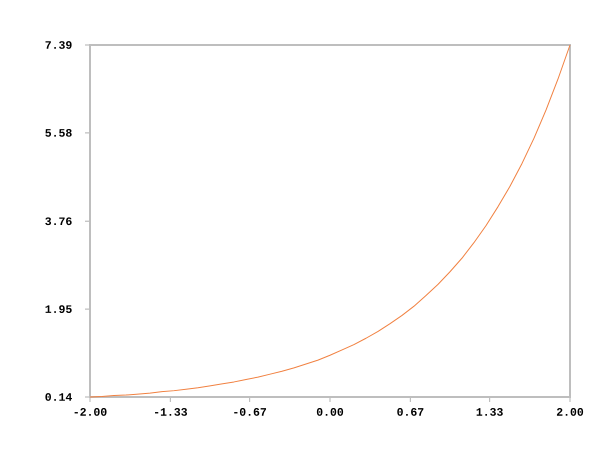 This screenshot has width=600, height=450. Describe the element at coordinates (58, 45) in the screenshot. I see `y-tick-label: 7.39` at that location.